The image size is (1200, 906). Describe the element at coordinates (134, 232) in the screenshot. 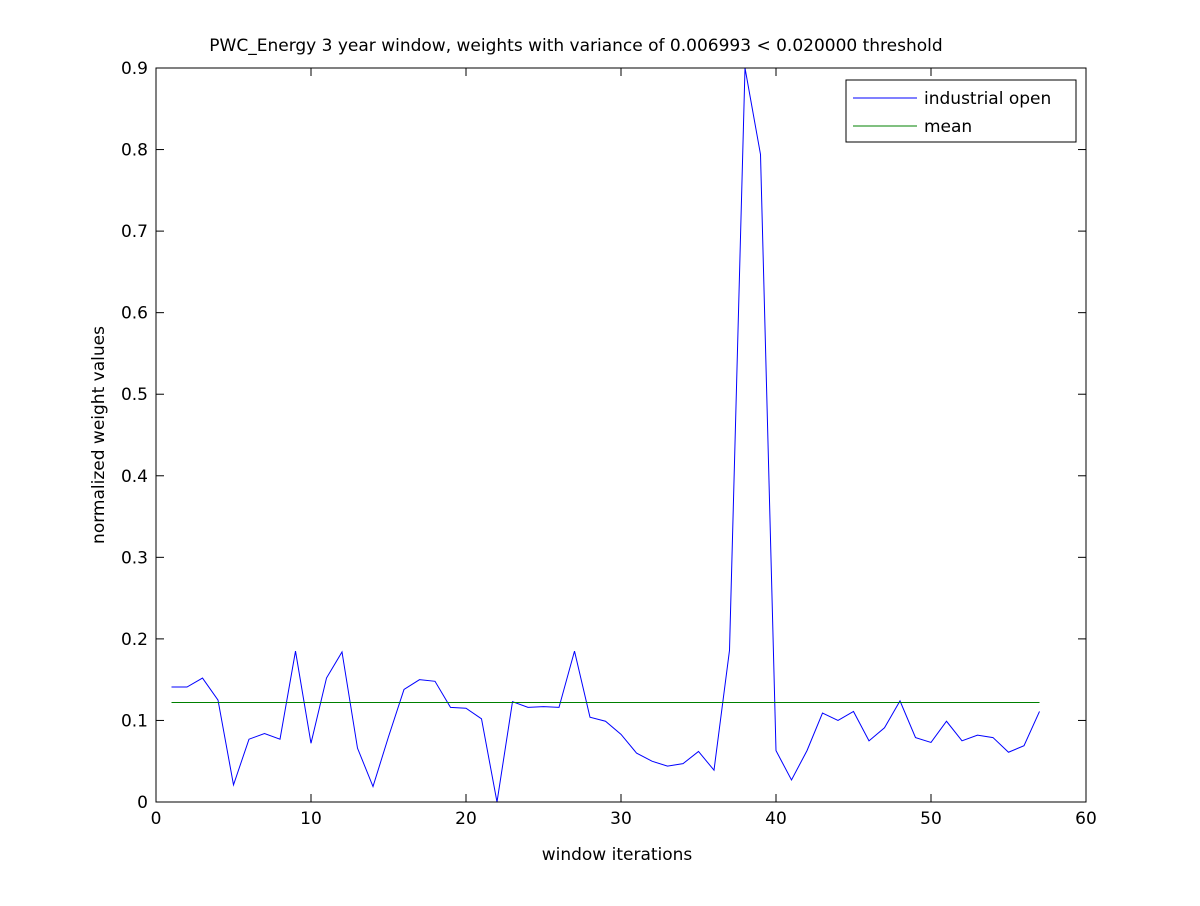

I see `y-tick-label: 0.7` at that location.